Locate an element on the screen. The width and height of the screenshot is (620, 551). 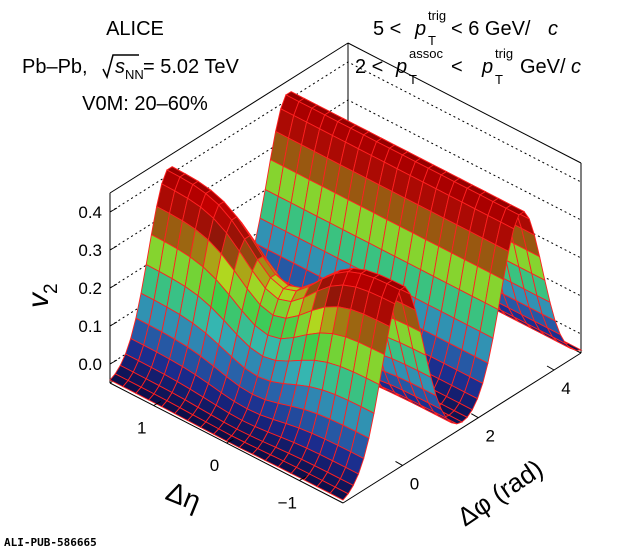
z-tick-label: 0.4 is located at coordinates (90, 212).